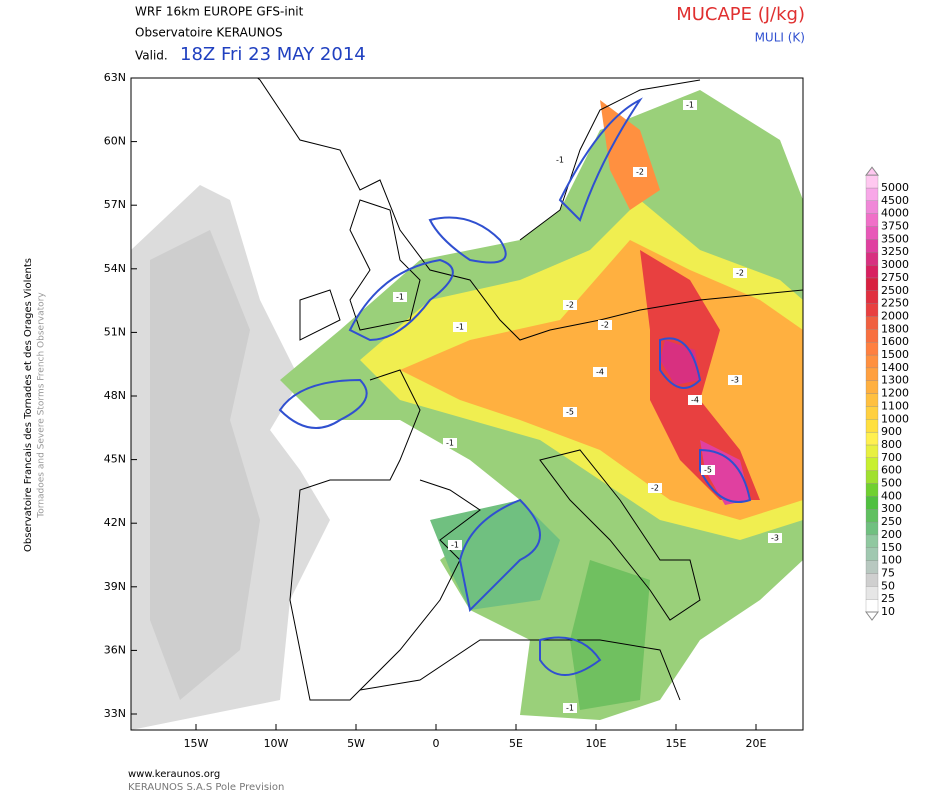  What do you see at coordinates (276, 743) in the screenshot?
I see `lon-tick-label: 10W` at bounding box center [276, 743].